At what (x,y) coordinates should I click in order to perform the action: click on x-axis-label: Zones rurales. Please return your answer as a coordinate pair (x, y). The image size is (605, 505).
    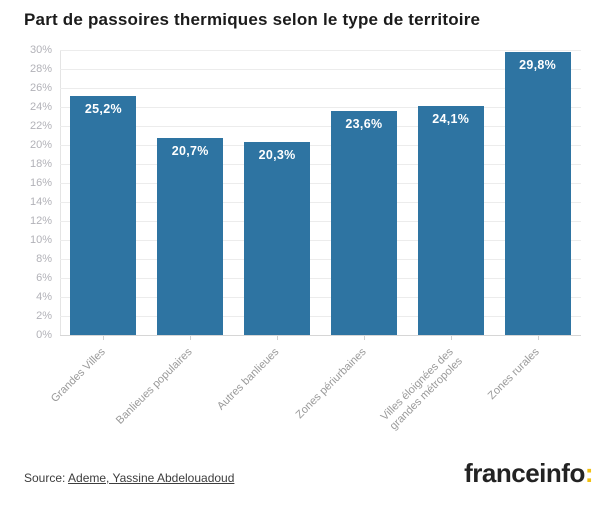
    Looking at the image, I should click on (514, 374).